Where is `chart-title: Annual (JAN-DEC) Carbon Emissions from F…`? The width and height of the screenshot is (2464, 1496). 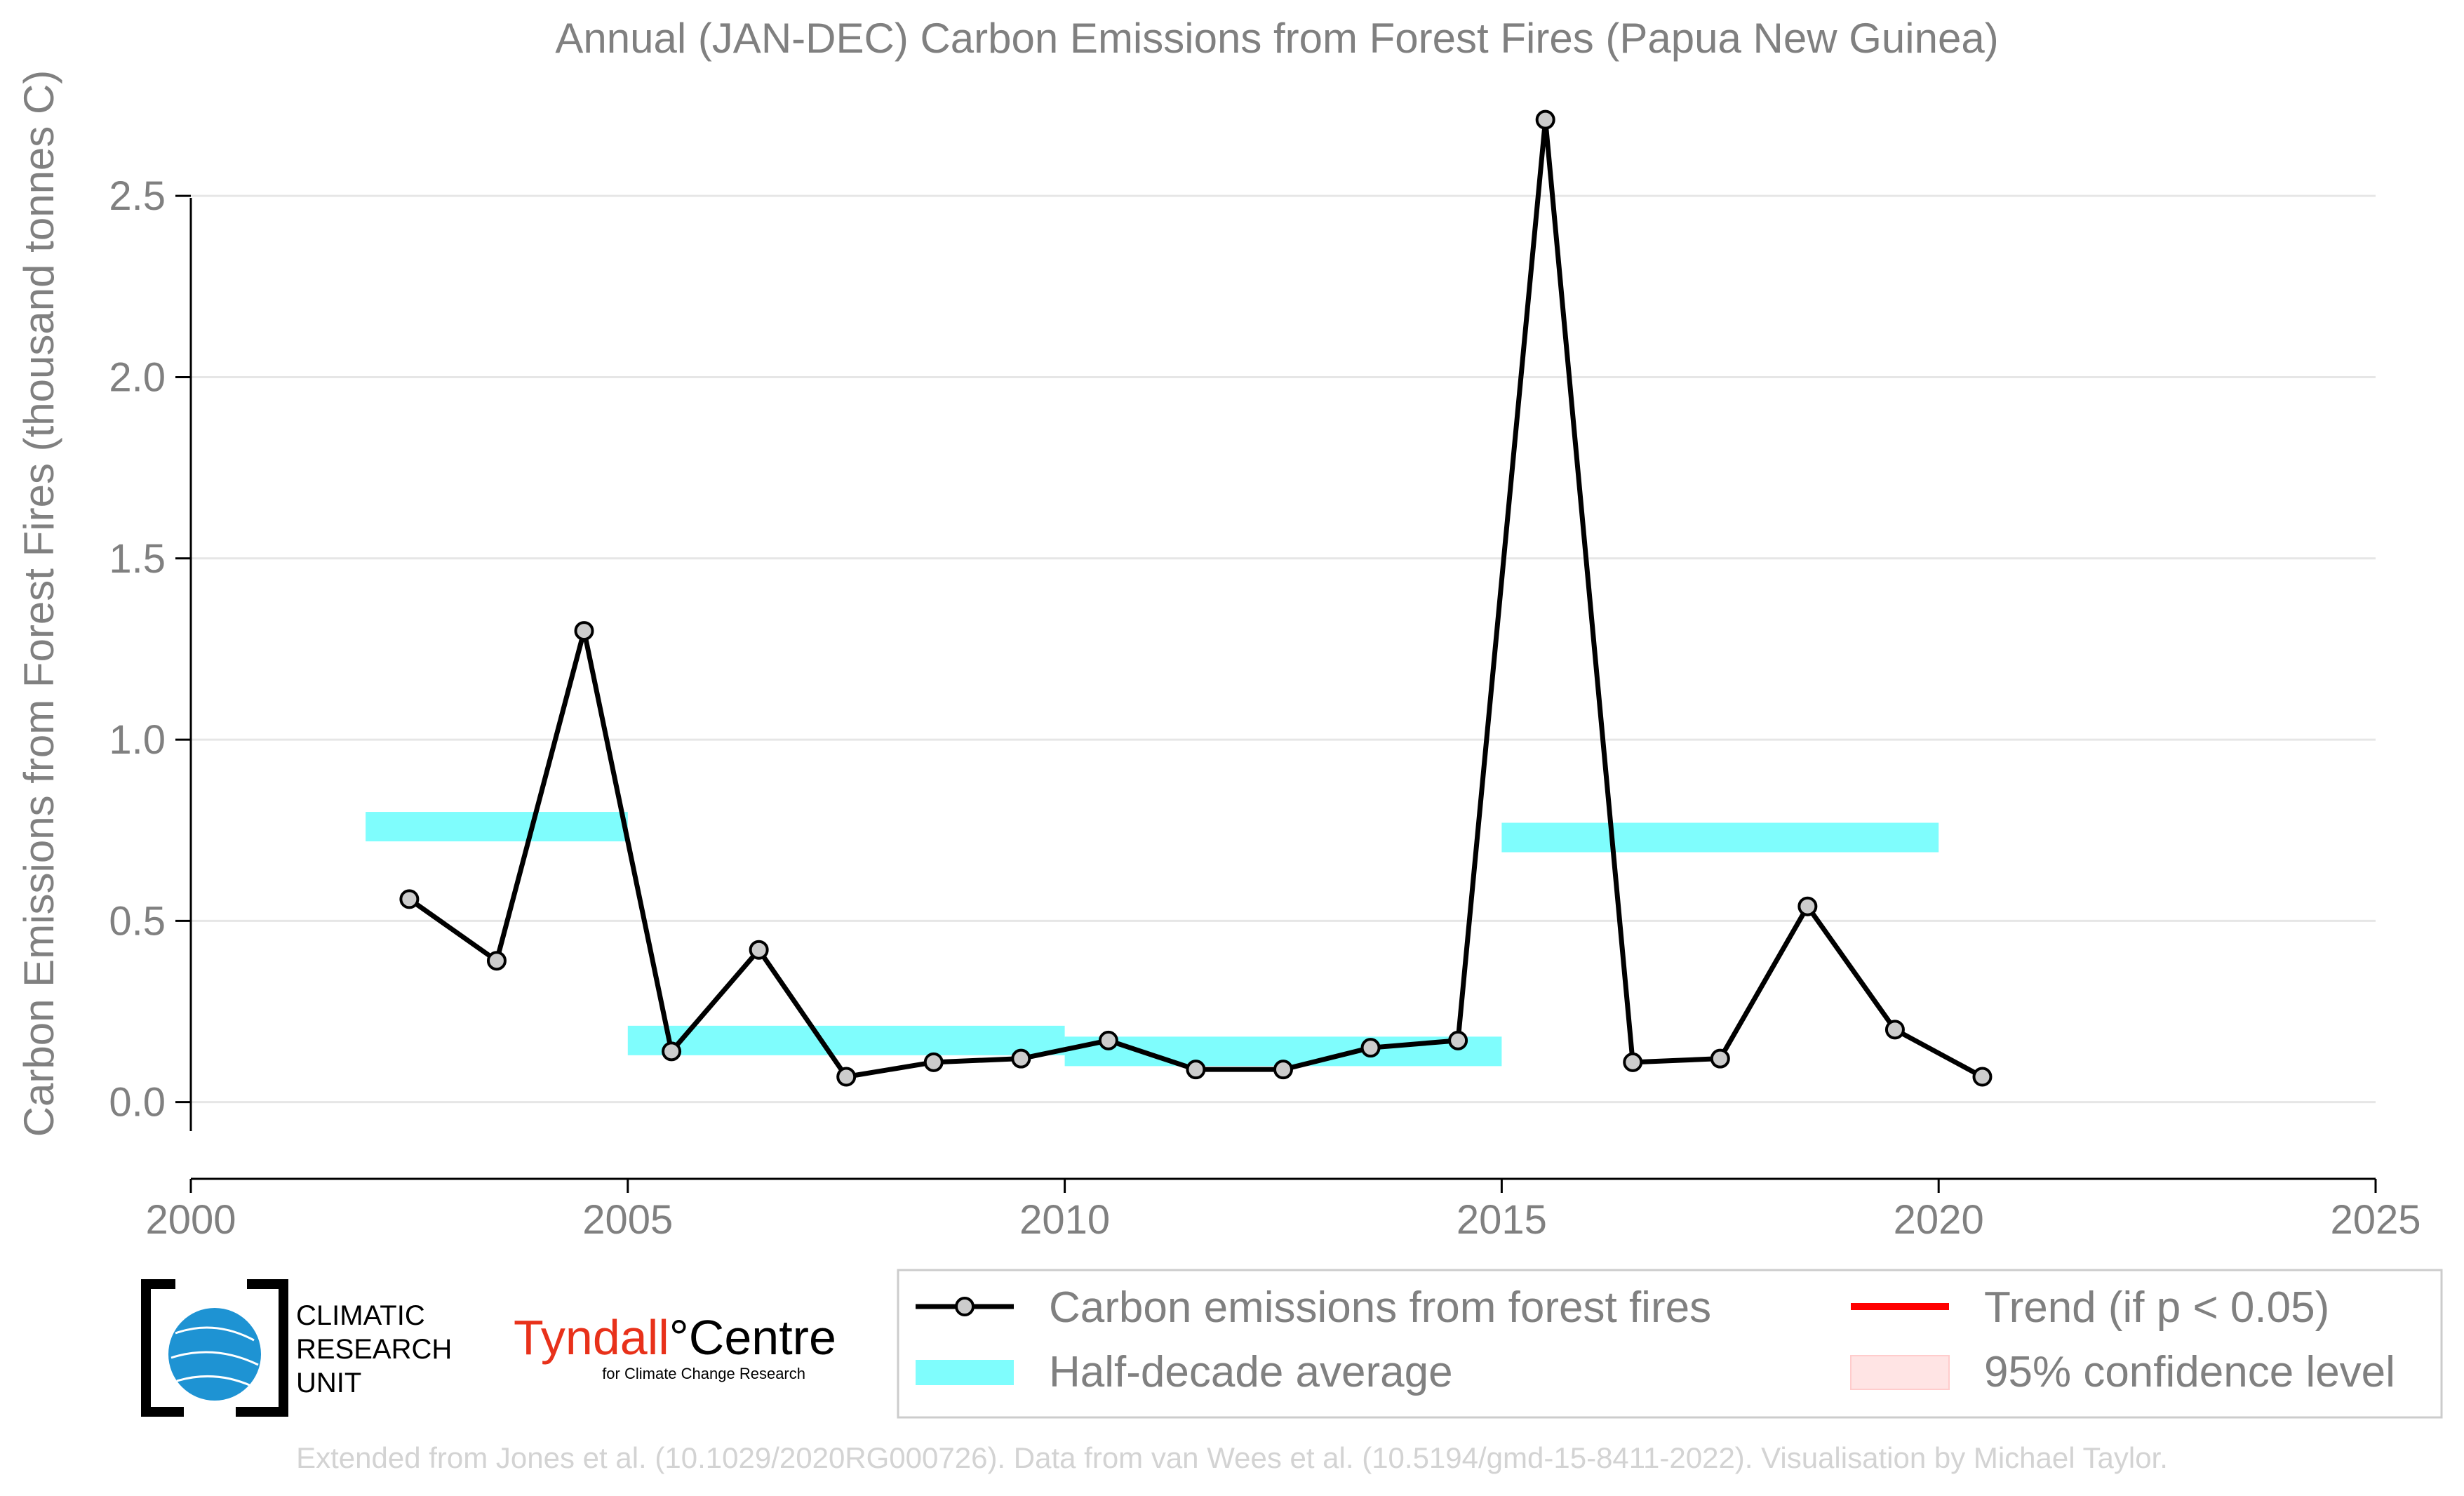 chart-title: Annual (JAN-DEC) Carbon Emissions from F… is located at coordinates (1276, 38).